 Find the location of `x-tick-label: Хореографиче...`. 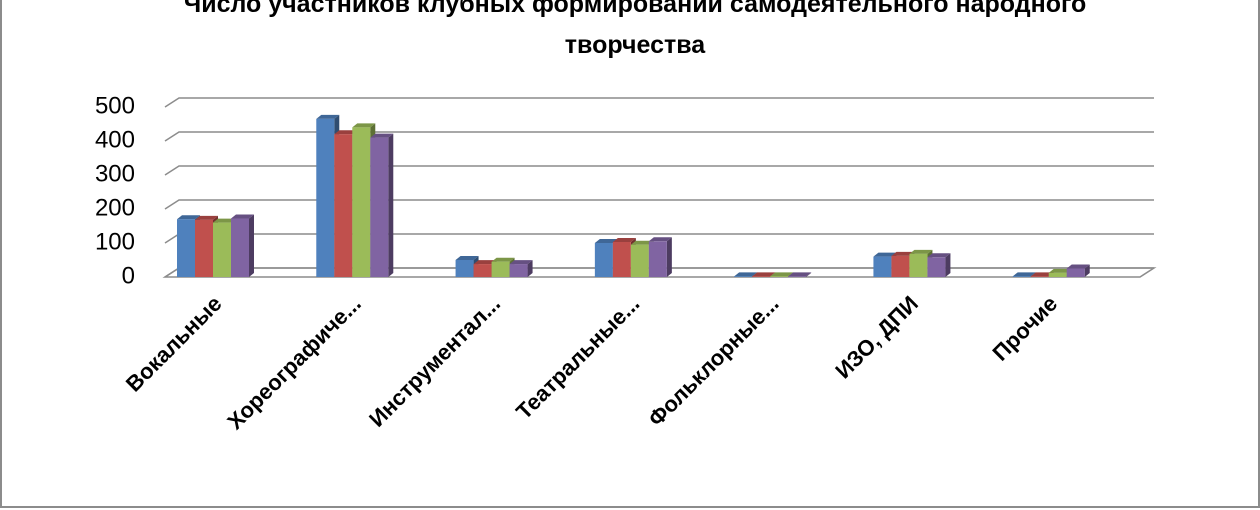

x-tick-label: Хореографиче... is located at coordinates (293, 362).